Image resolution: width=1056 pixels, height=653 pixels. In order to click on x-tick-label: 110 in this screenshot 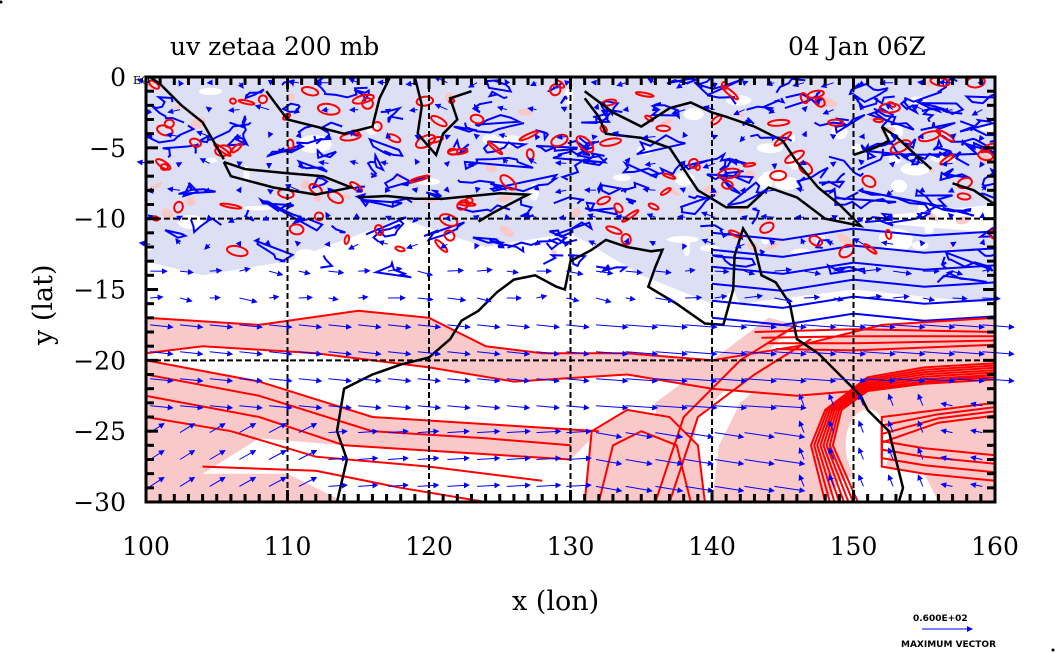, I will do `click(288, 546)`.